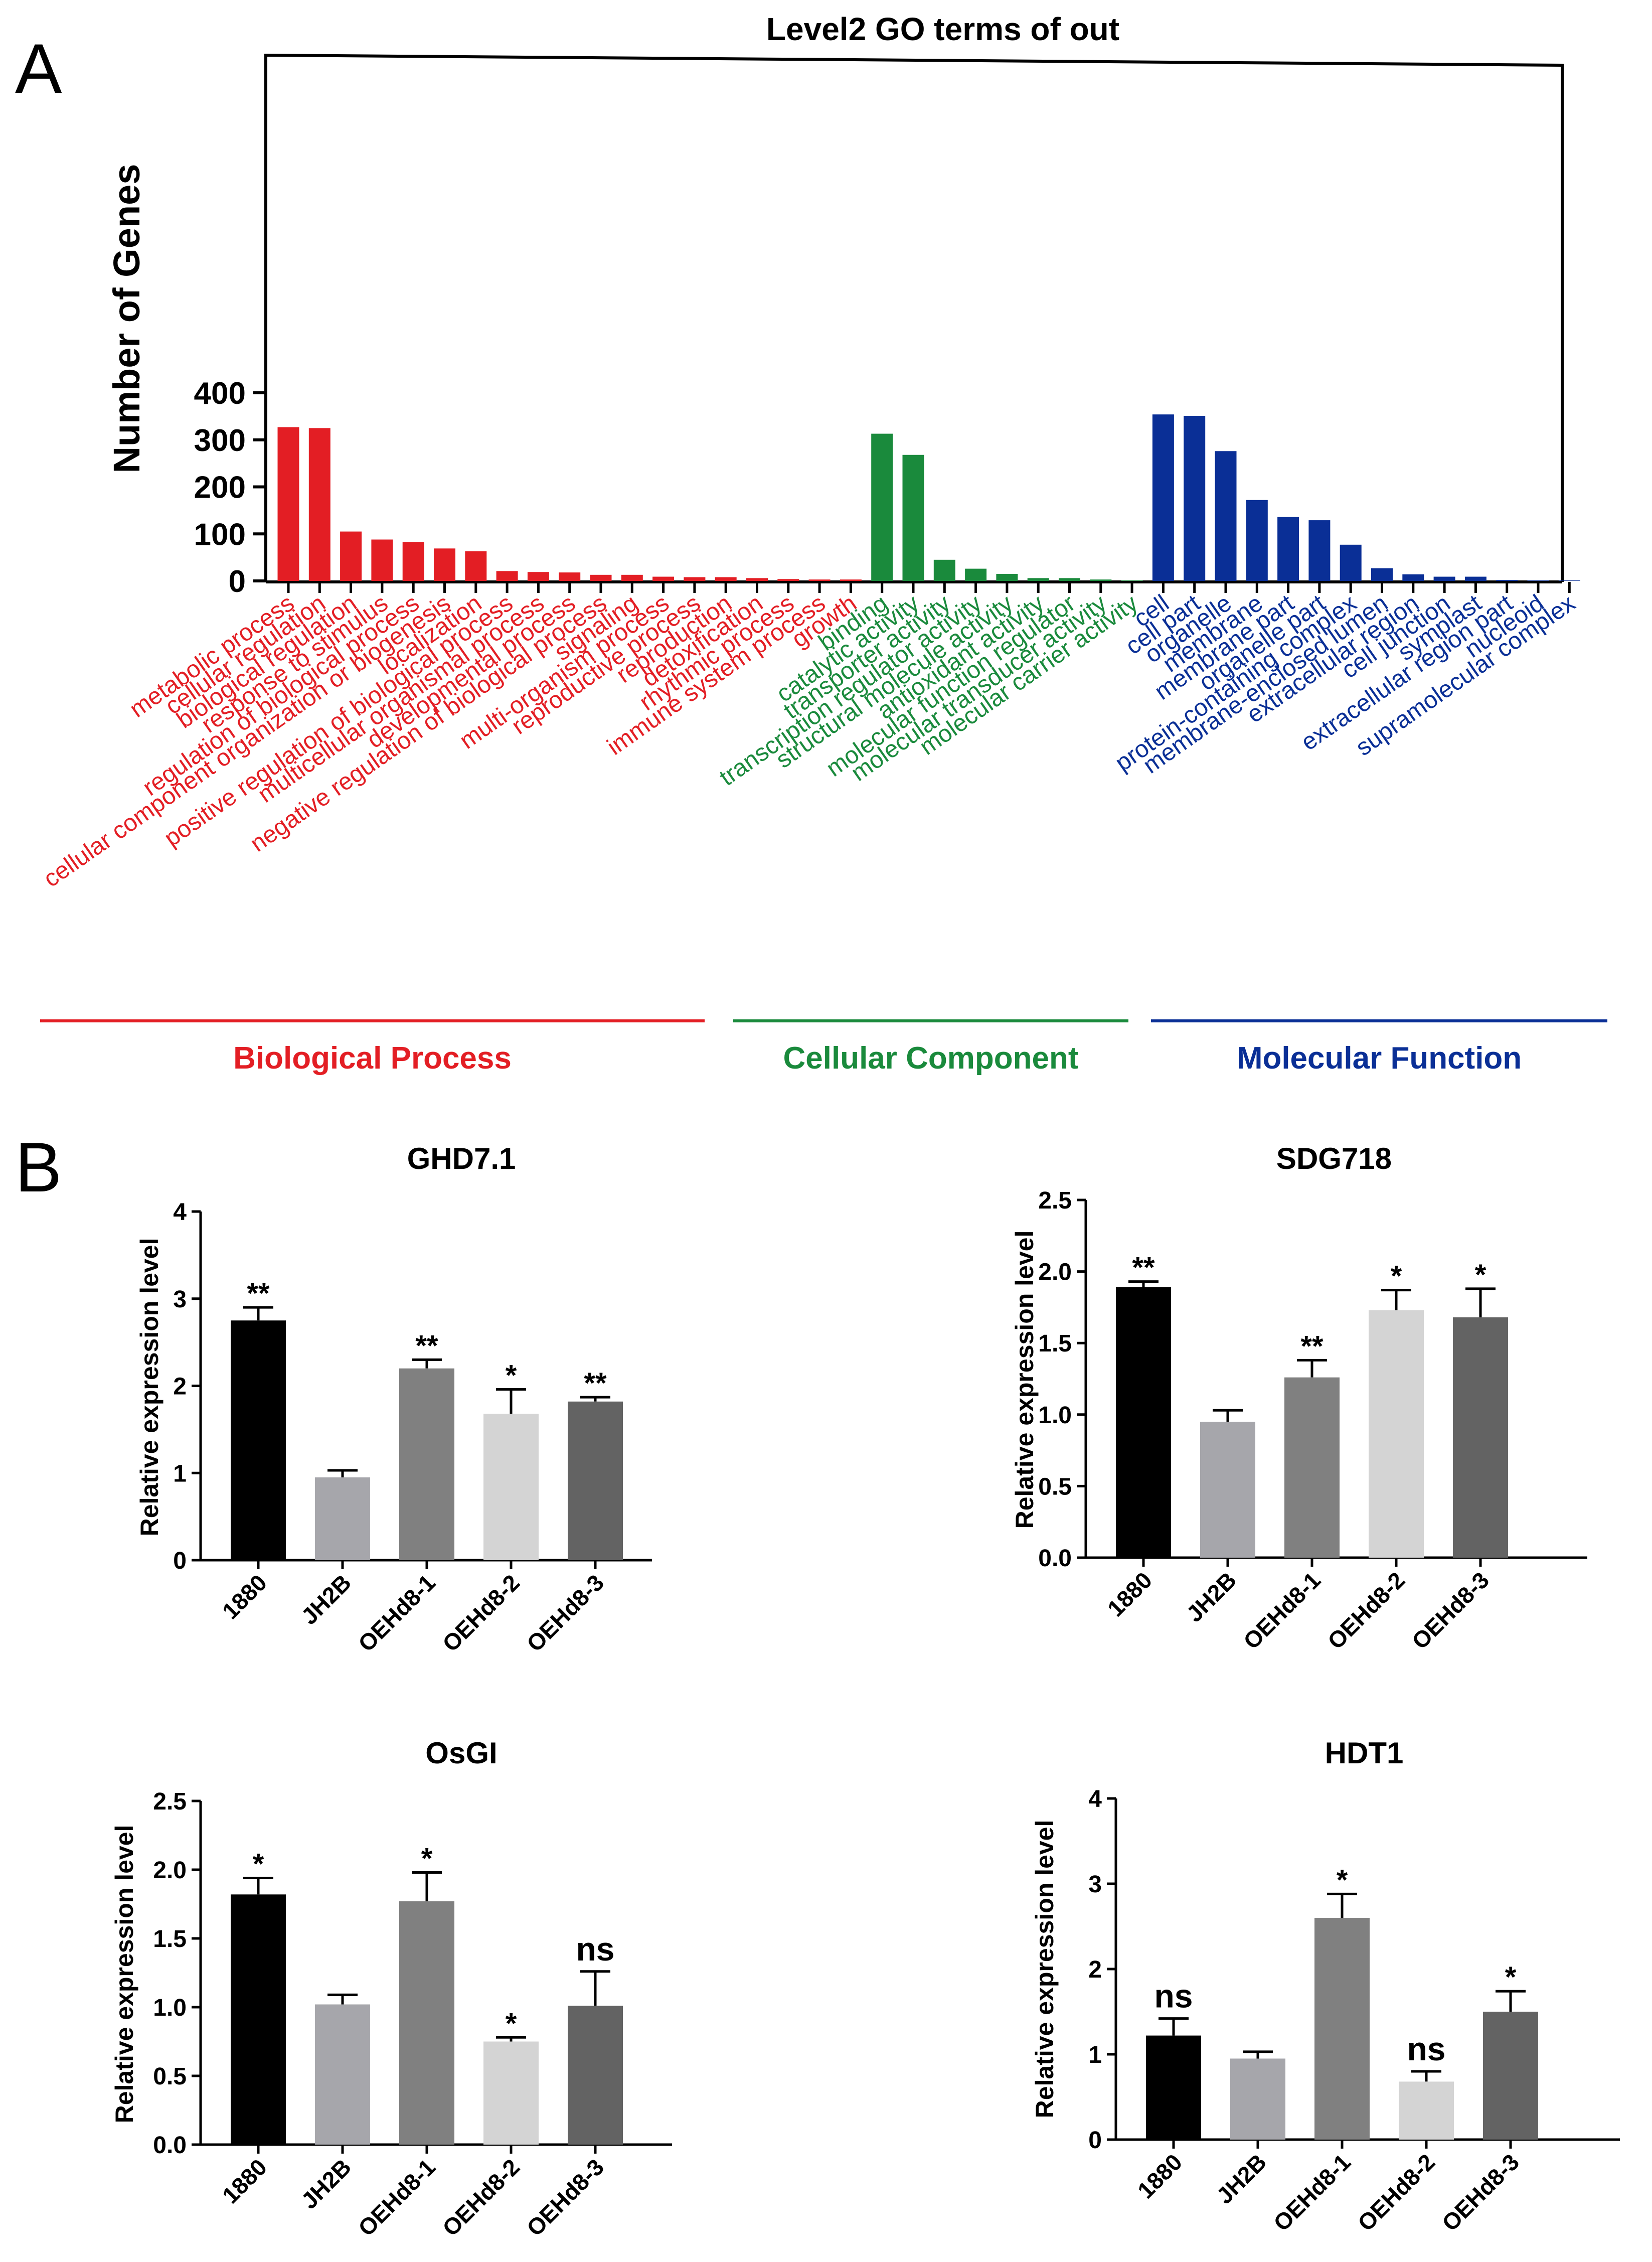  I want to click on y-tick-label: 3, so click(180, 1300).